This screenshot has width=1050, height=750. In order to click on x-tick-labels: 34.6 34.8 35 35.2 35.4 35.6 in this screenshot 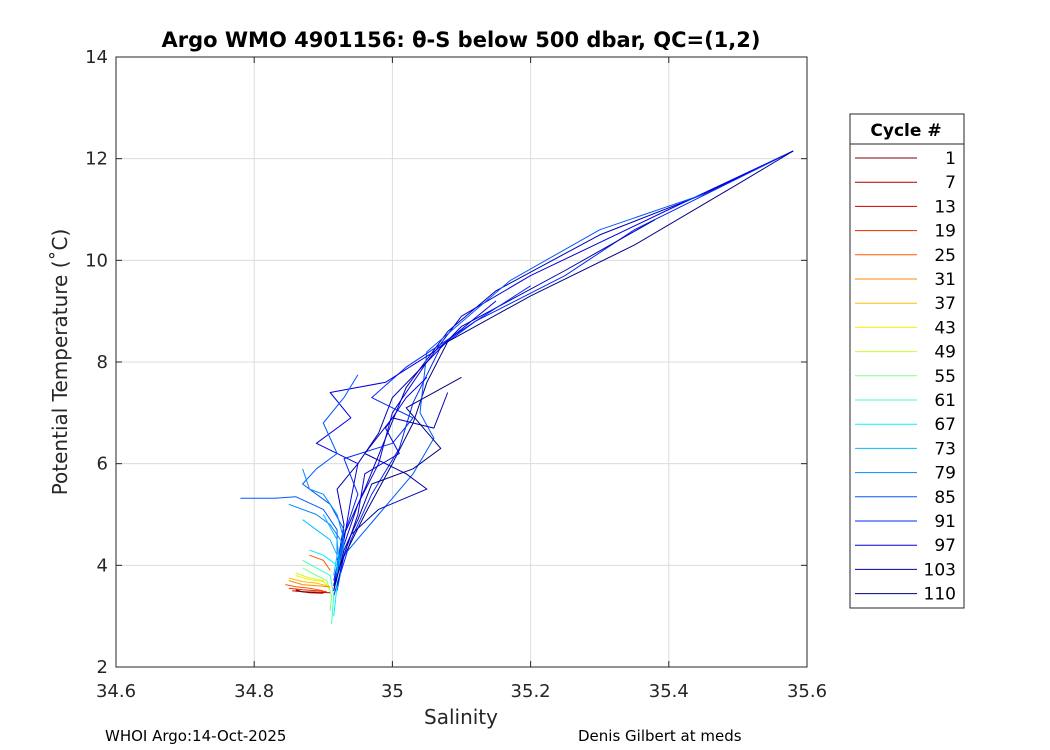, I will do `click(461, 691)`.